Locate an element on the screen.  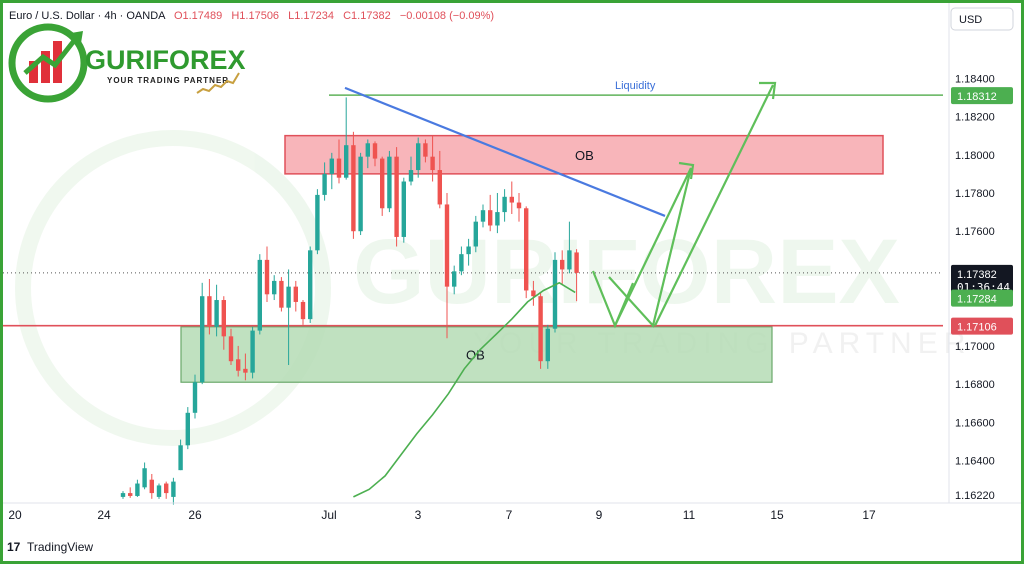
price-tick-label: 1.17800 is located at coordinates (975, 194).